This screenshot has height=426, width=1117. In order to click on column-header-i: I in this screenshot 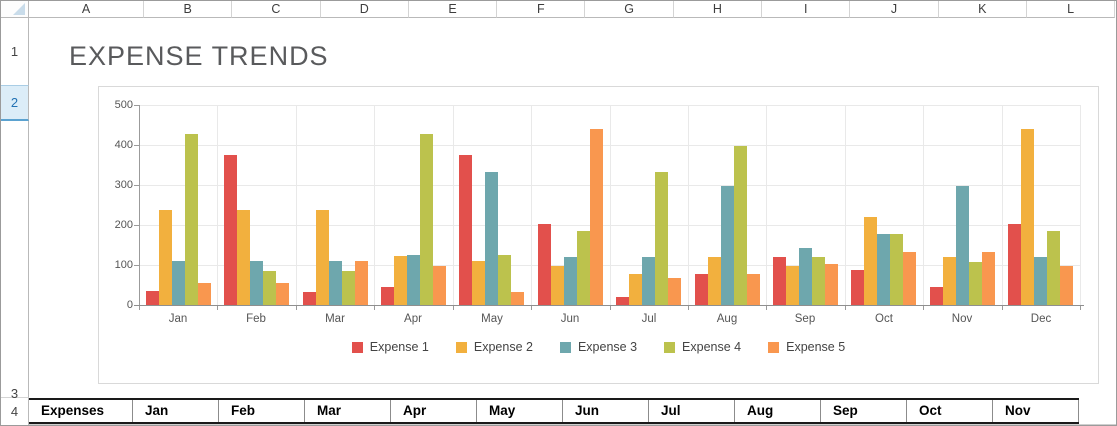, I will do `click(806, 9)`.